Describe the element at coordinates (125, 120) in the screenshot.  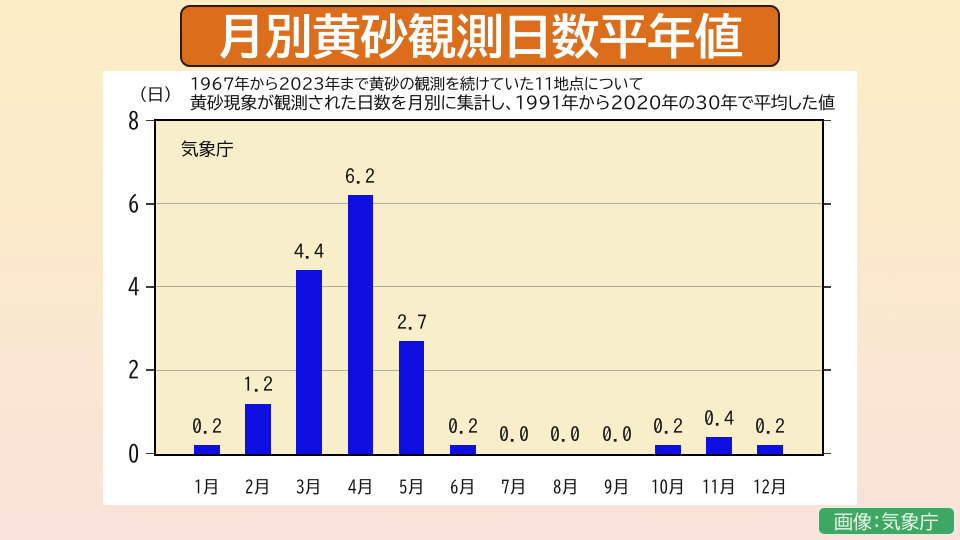
I see `y-axis-label-8: 8` at that location.